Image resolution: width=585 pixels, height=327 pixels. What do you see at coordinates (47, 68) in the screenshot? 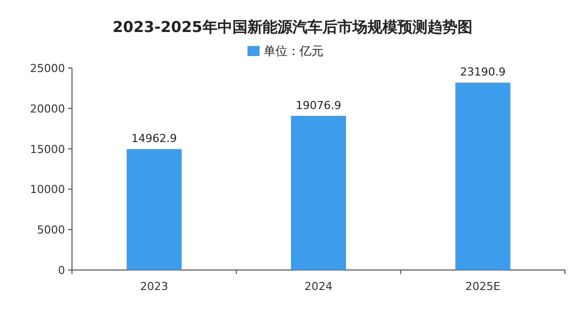
I see `y-tick-label: 25000` at bounding box center [47, 68].